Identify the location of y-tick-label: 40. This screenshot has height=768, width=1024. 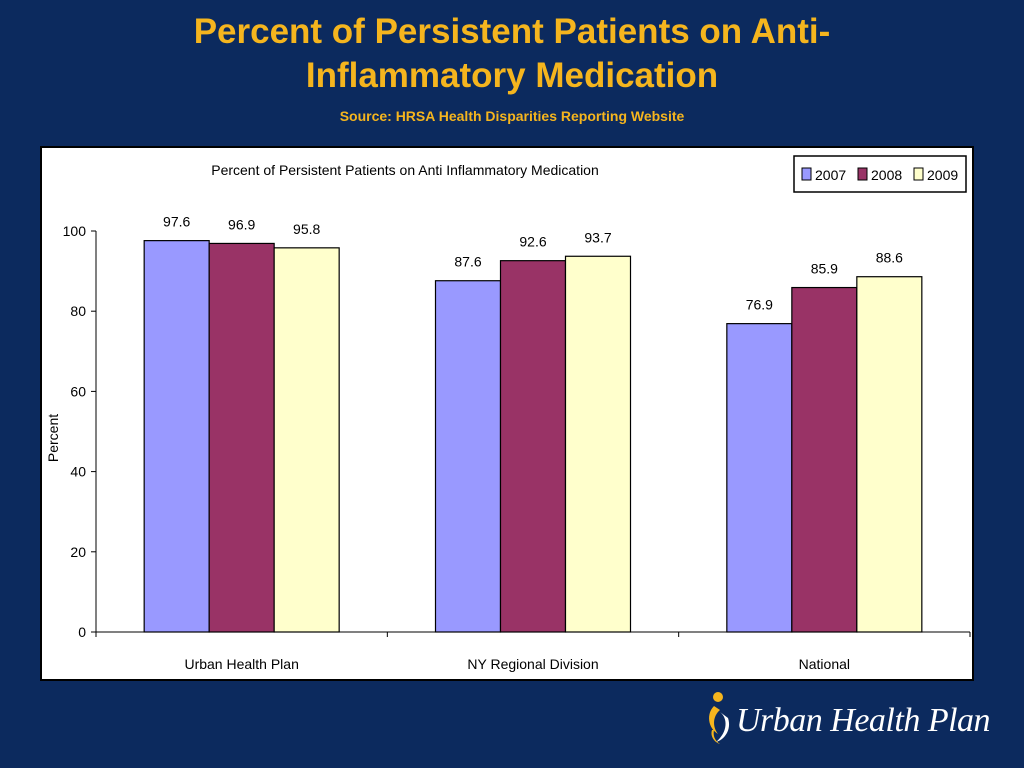
(78, 472).